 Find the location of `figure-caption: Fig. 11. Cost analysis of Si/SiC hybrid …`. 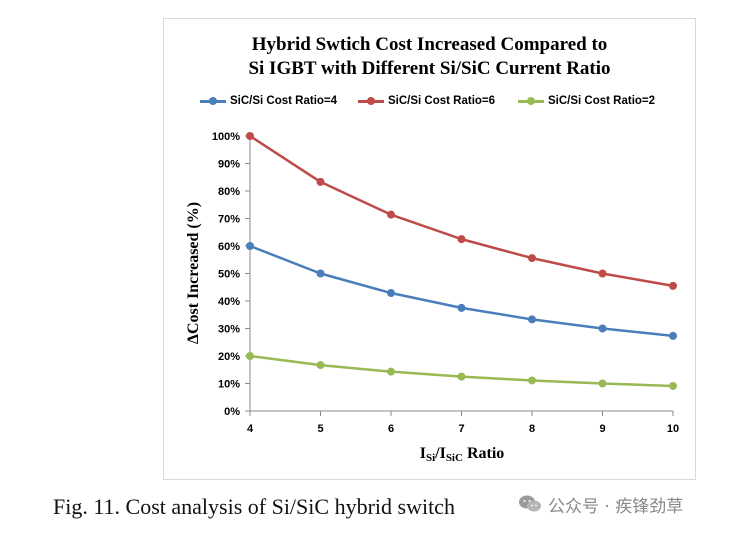

figure-caption: Fig. 11. Cost analysis of Si/SiC hybrid … is located at coordinates (254, 506).